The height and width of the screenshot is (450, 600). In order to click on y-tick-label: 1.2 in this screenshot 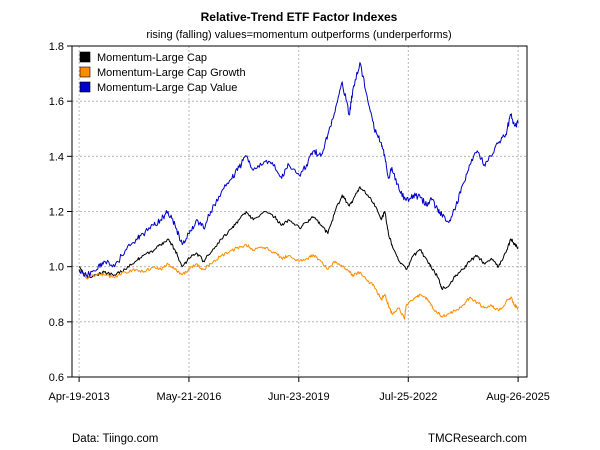, I will do `click(56, 213)`.